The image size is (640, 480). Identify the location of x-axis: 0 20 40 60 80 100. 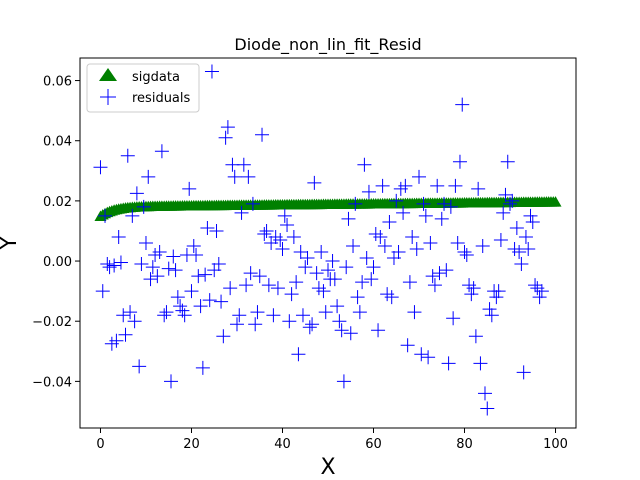
(332, 440).